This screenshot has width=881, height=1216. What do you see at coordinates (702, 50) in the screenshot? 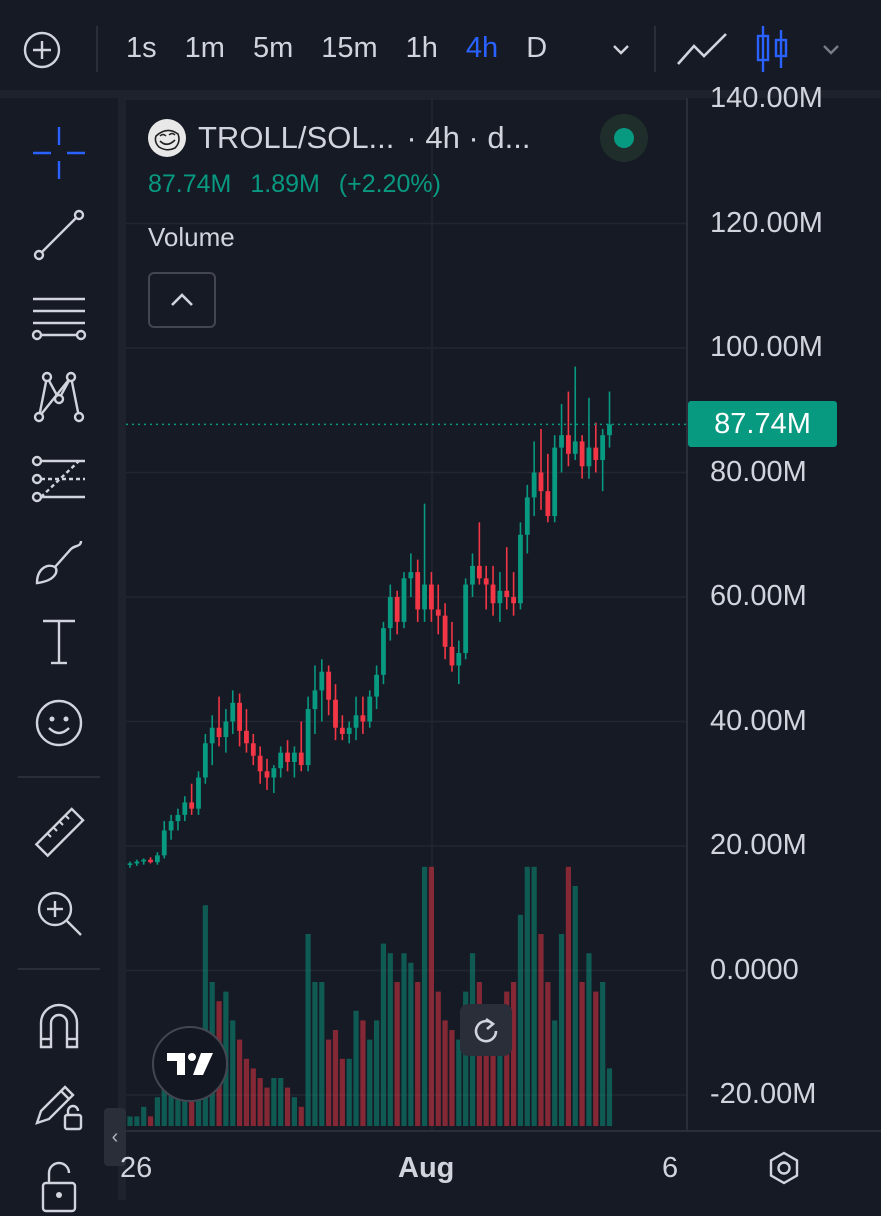
I see `line-chart-icon` at bounding box center [702, 50].